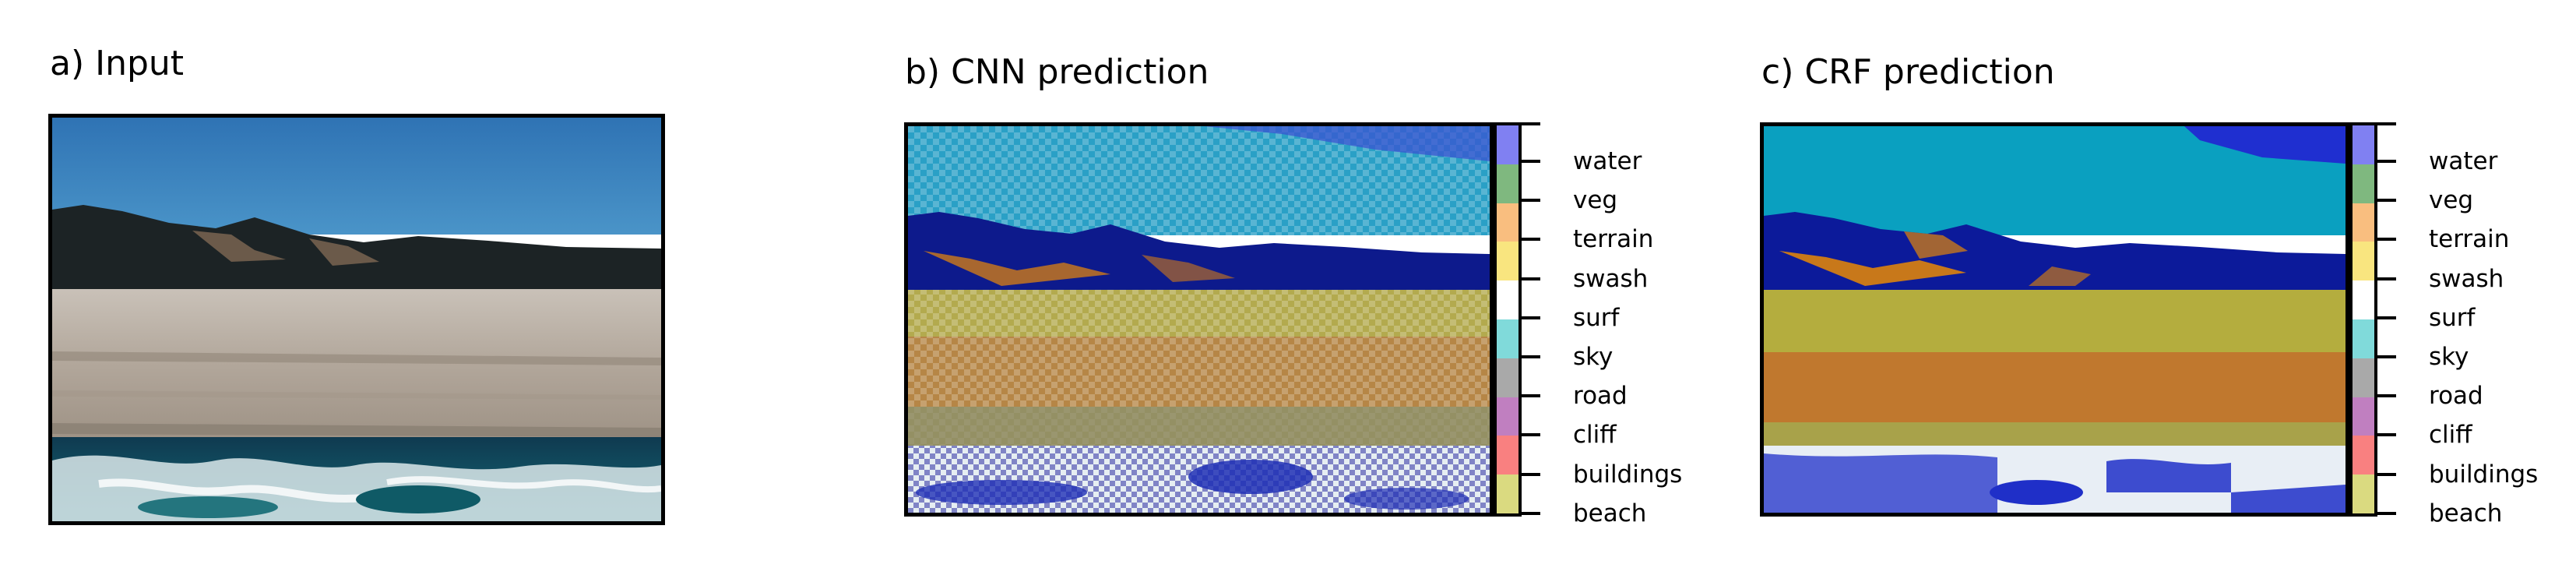 The image size is (2576, 575). What do you see at coordinates (117, 63) in the screenshot?
I see `panel-a-title: a) Input` at bounding box center [117, 63].